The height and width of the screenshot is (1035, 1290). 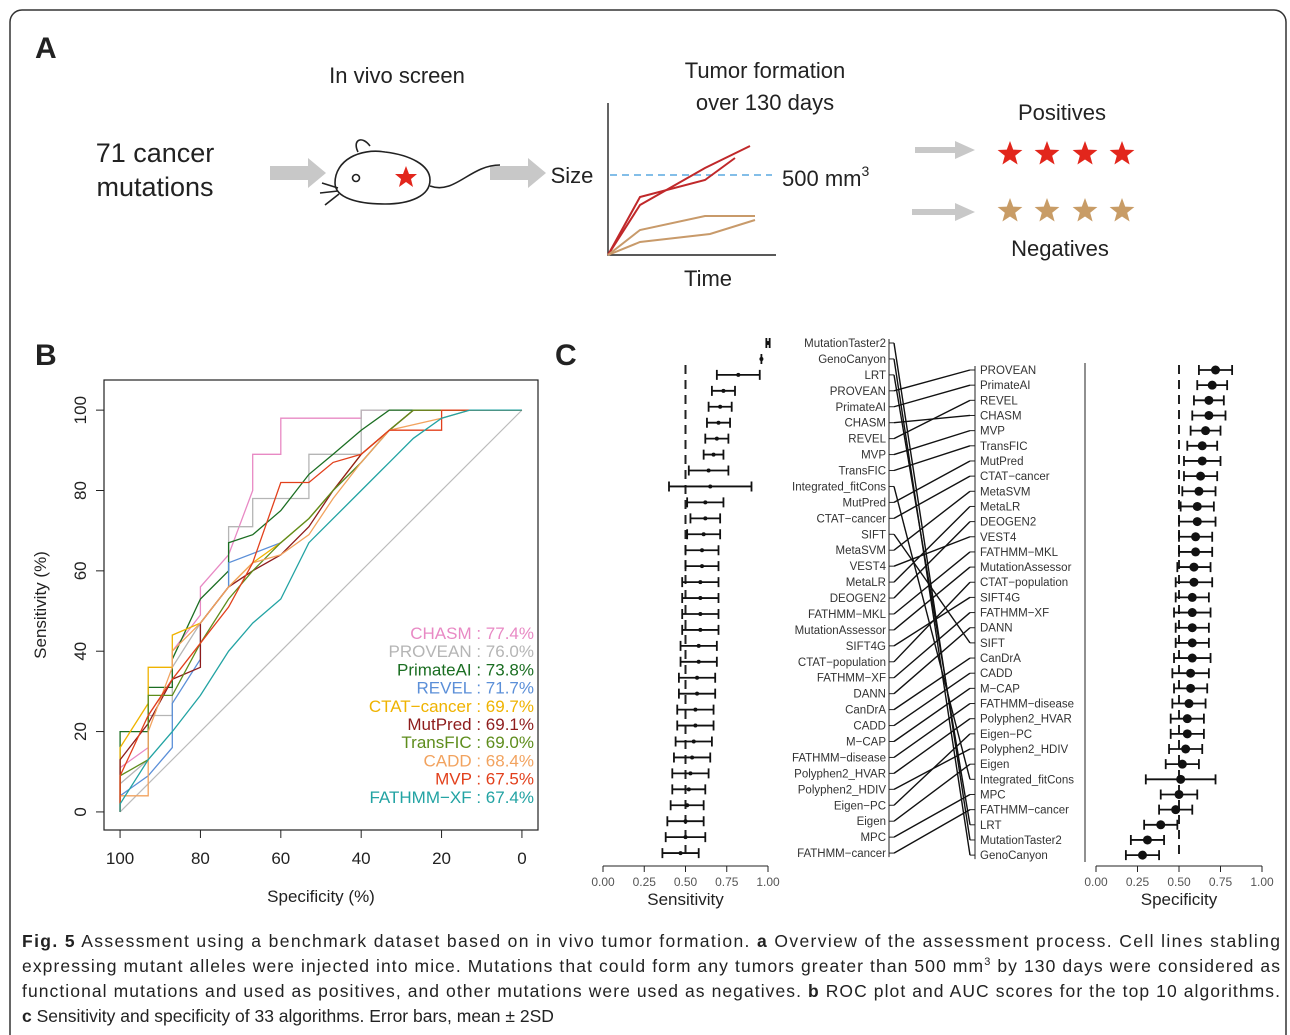 What do you see at coordinates (993, 795) in the screenshot?
I see `category-label: MPC` at bounding box center [993, 795].